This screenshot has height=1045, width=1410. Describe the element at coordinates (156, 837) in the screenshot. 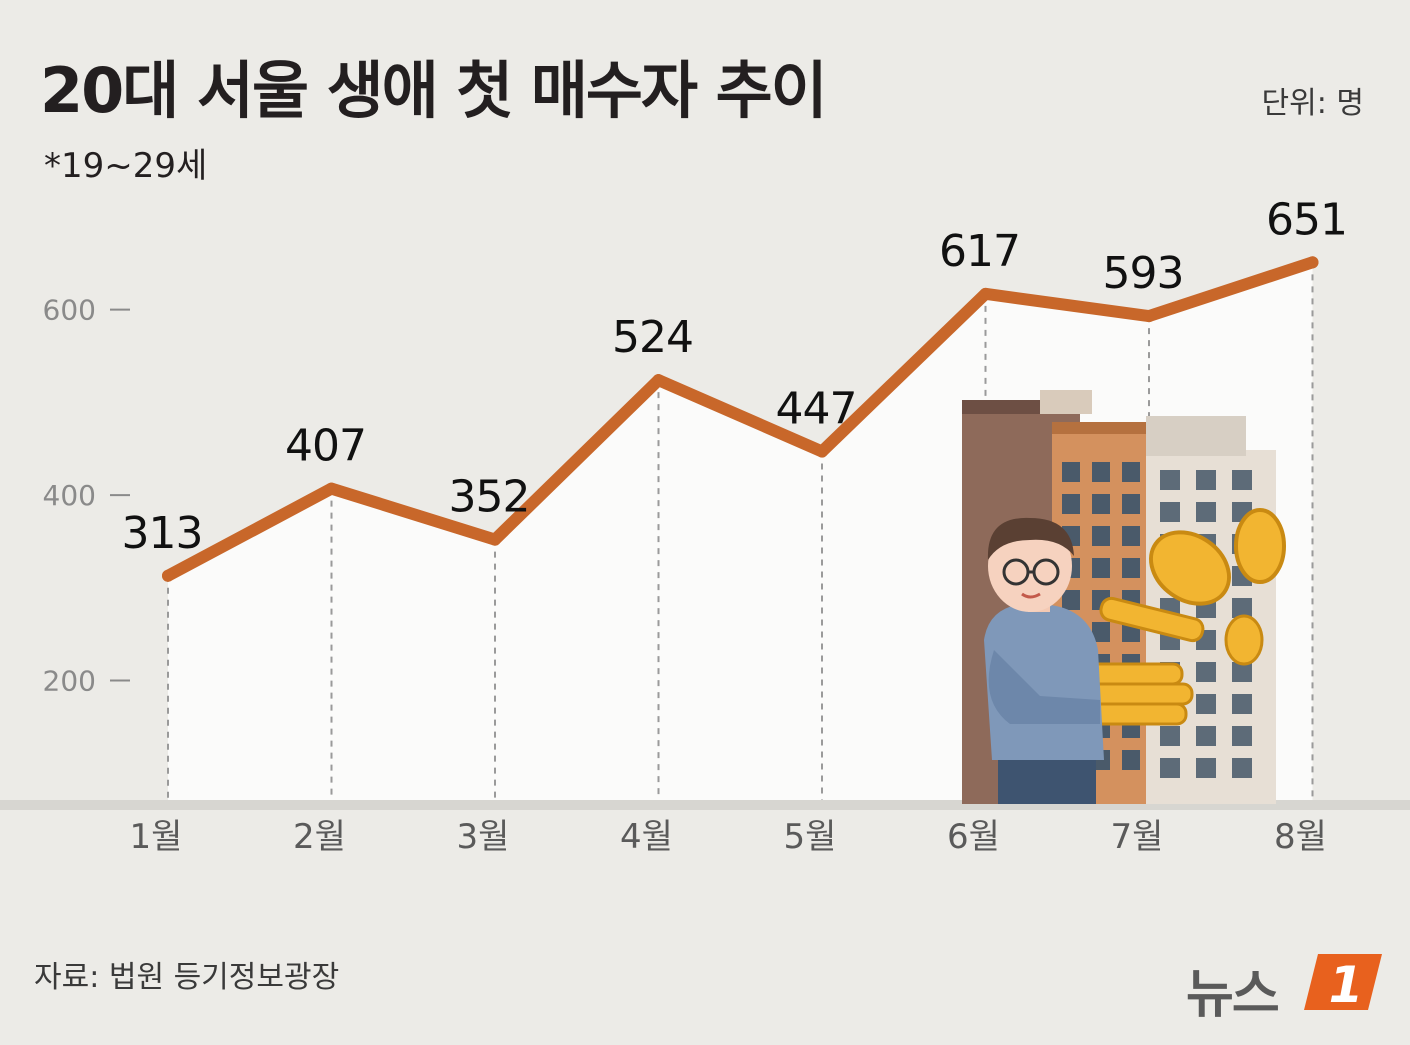

I see `x-tick-label: 1월` at that location.